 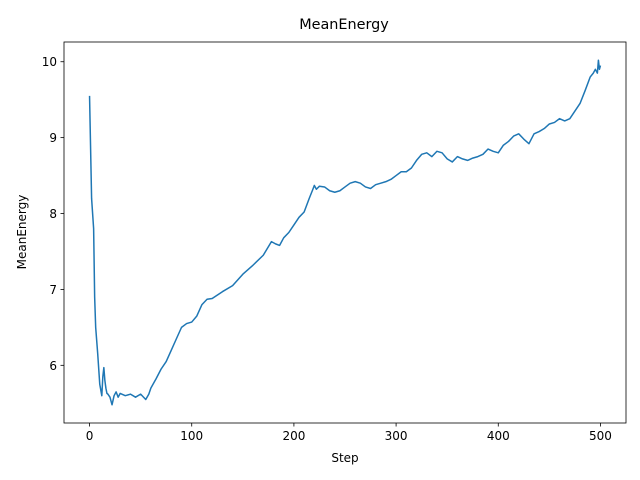 I want to click on x-tick-label: 100, so click(x=191, y=436).